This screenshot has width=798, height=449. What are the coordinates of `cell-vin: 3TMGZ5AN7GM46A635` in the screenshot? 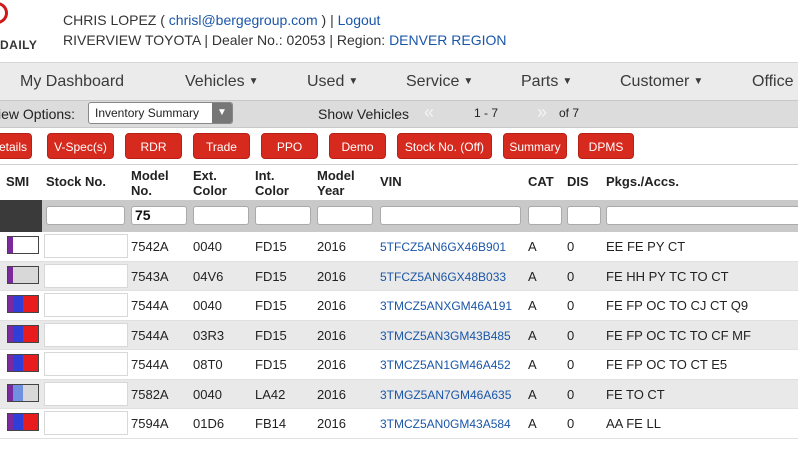 It's located at (446, 394).